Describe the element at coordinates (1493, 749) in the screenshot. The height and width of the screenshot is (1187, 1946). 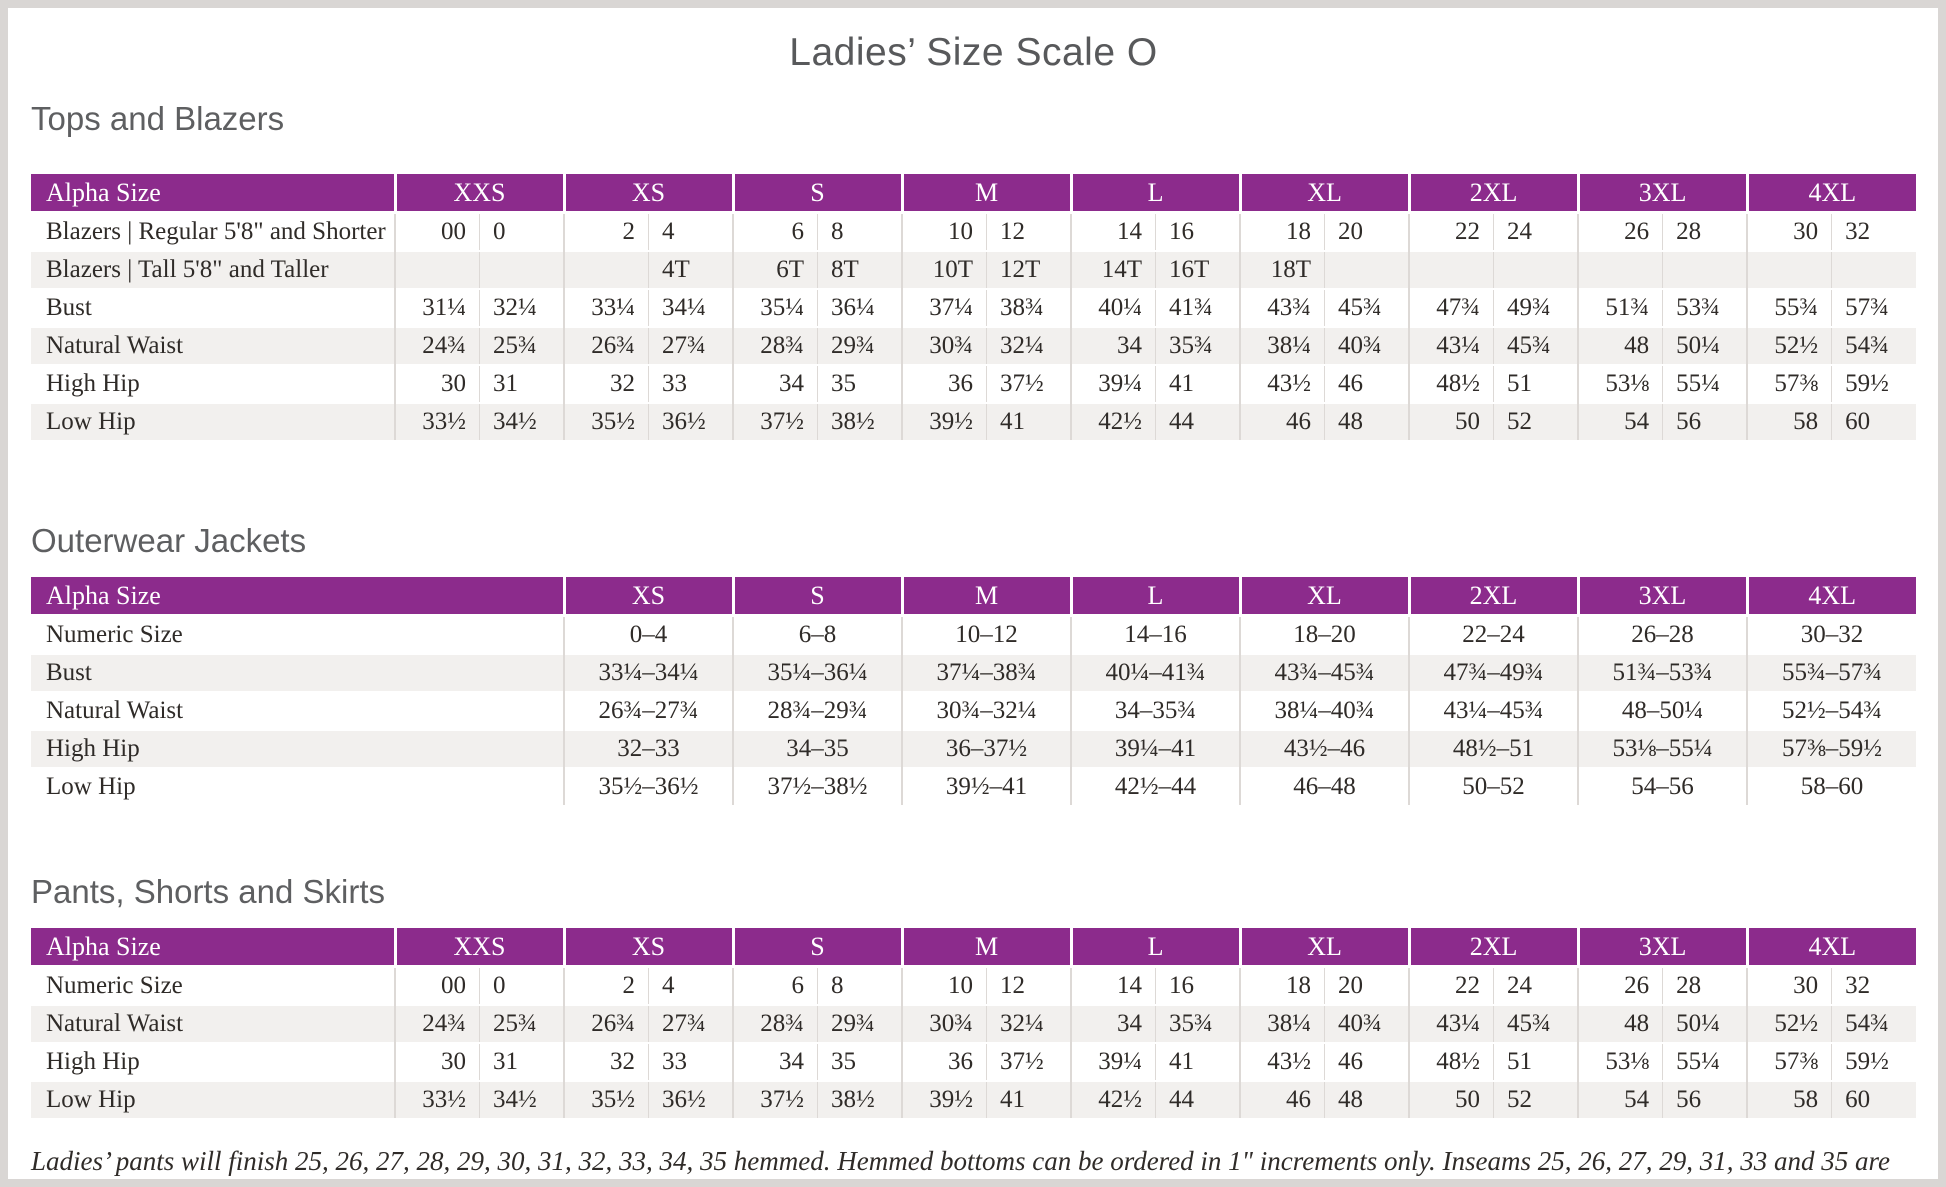
I see `size-value-cell: 48½–51` at that location.